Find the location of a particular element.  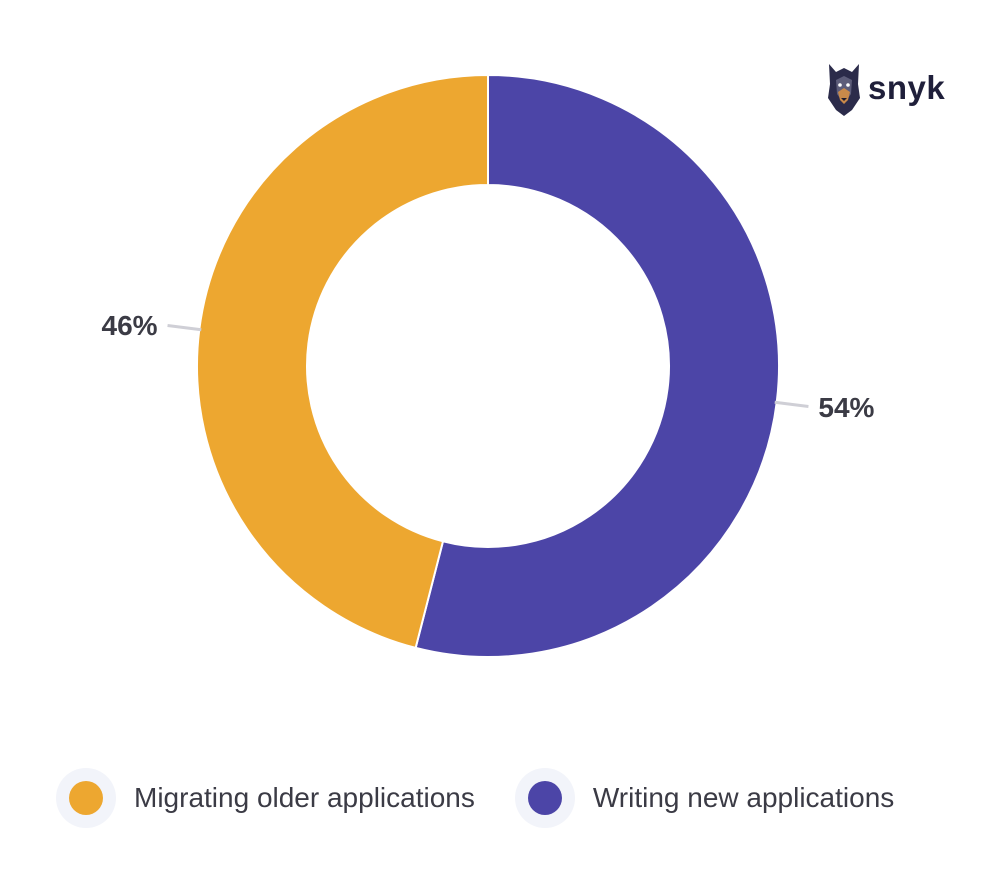

doberman-icon is located at coordinates (844, 90).